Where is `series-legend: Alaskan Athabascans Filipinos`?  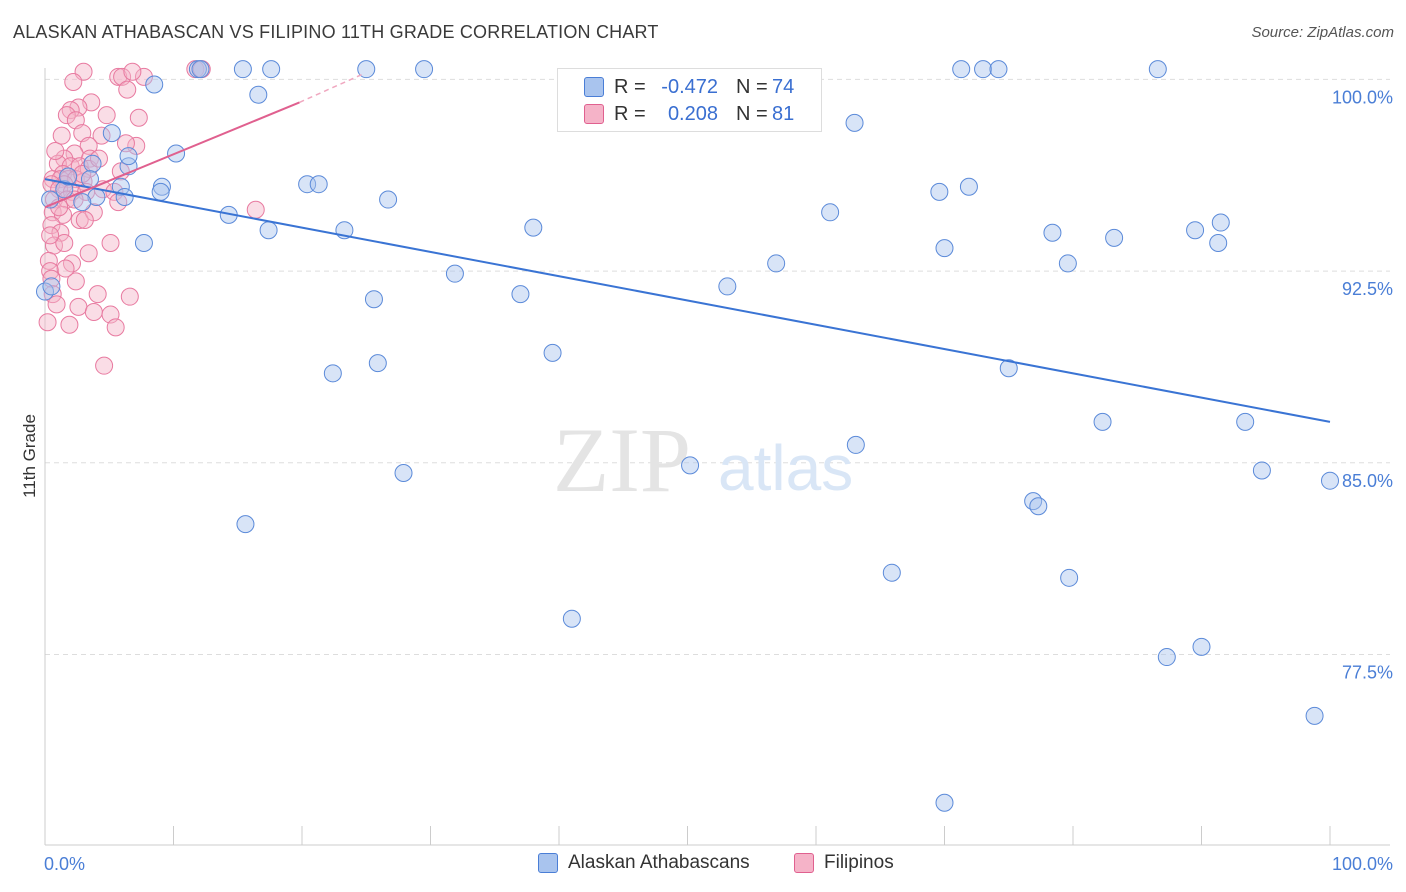 series-legend: Alaskan Athabascans Filipinos is located at coordinates (703, 865).